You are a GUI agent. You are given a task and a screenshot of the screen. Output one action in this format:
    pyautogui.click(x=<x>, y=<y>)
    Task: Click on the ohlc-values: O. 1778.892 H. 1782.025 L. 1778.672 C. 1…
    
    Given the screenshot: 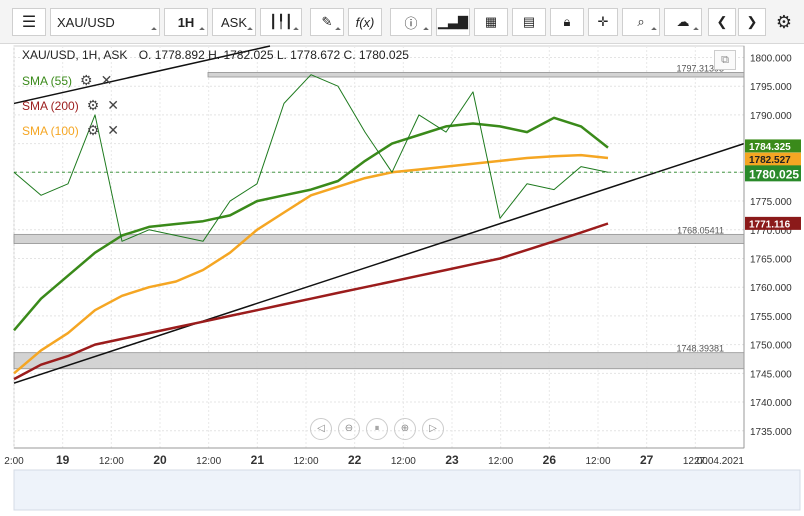 What is the action you would take?
    pyautogui.click(x=273, y=55)
    